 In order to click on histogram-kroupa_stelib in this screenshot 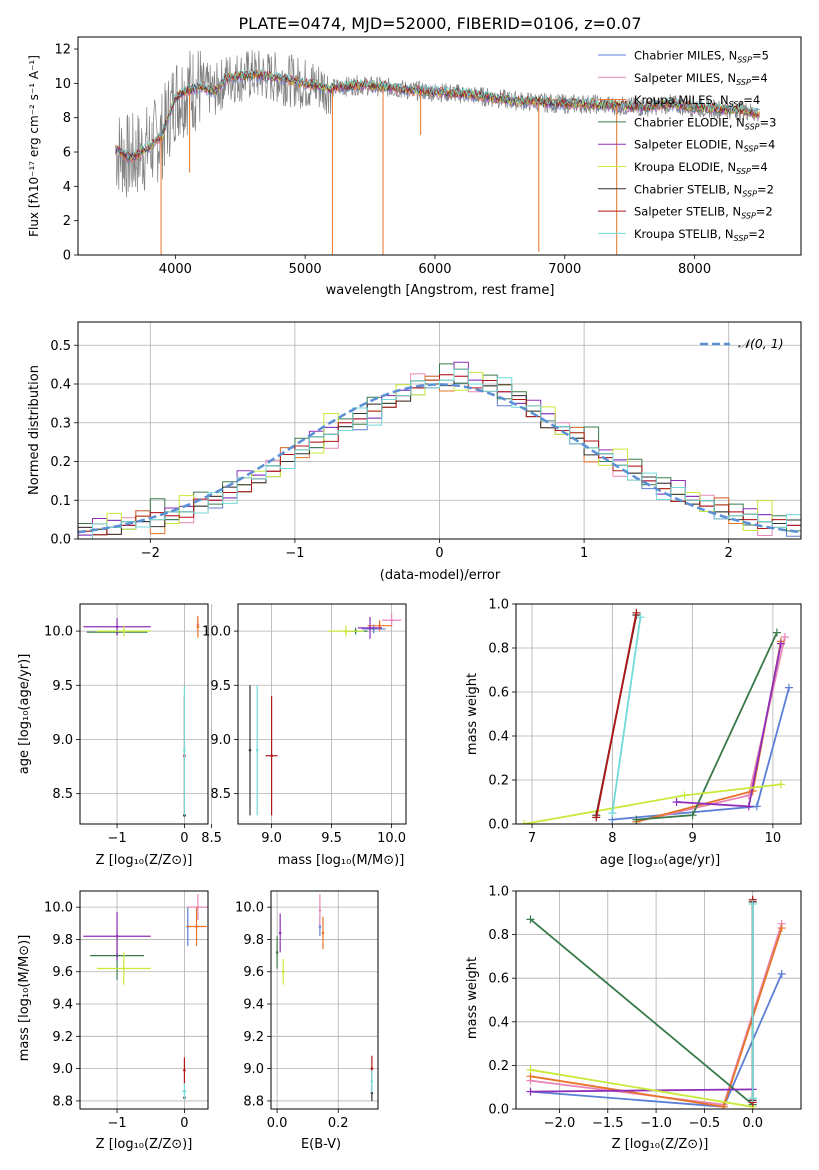, I will do `click(439, 453)`.